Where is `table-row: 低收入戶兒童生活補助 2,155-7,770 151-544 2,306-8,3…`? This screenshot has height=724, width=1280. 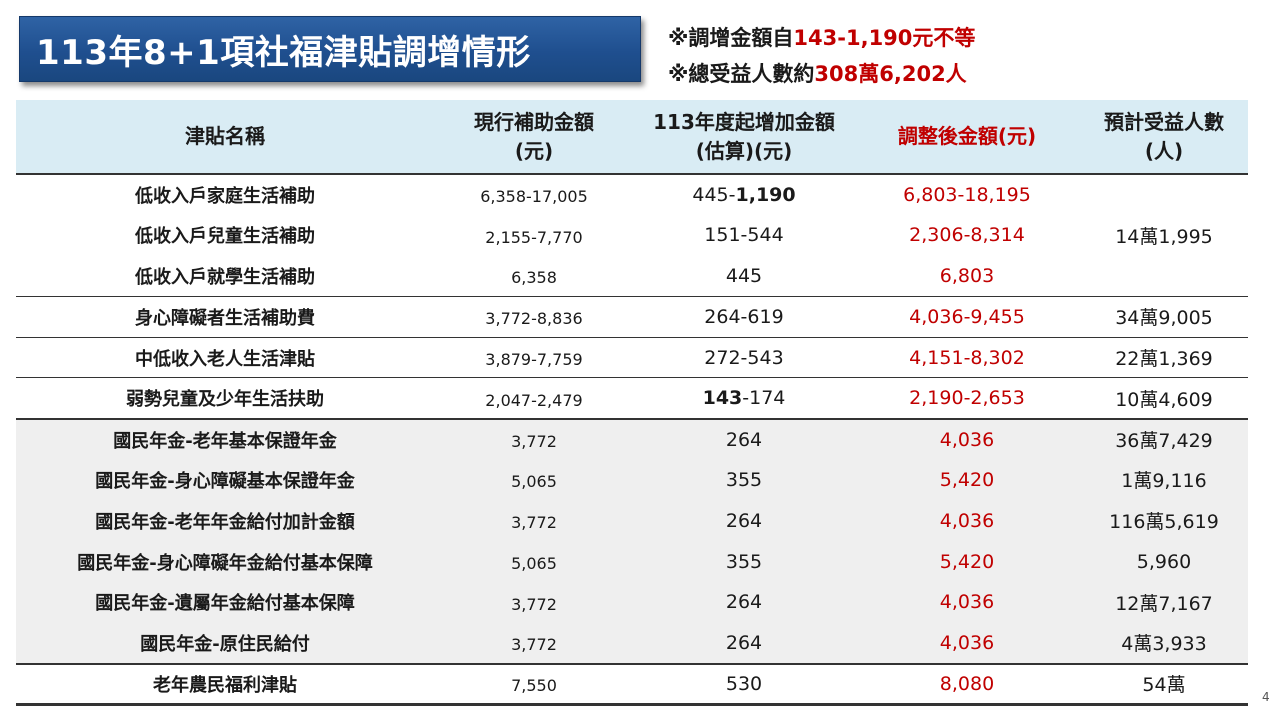
table-row: 低收入戶兒童生活補助 2,155-7,770 151-544 2,306-8,3… is located at coordinates (580, 236).